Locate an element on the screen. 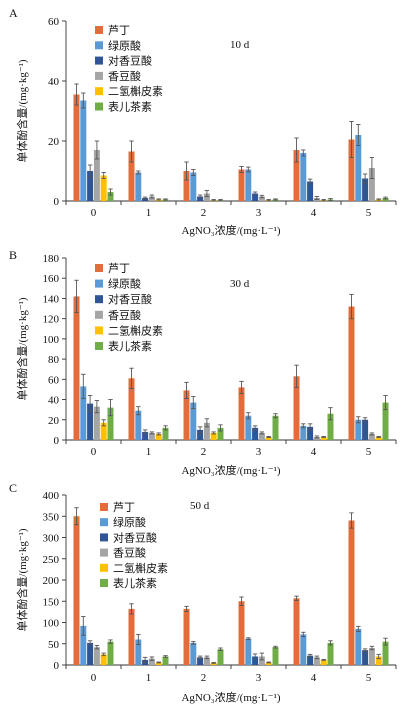 Image resolution: width=404 pixels, height=715 pixels. y-tick-label: 40 is located at coordinates (54, 401).